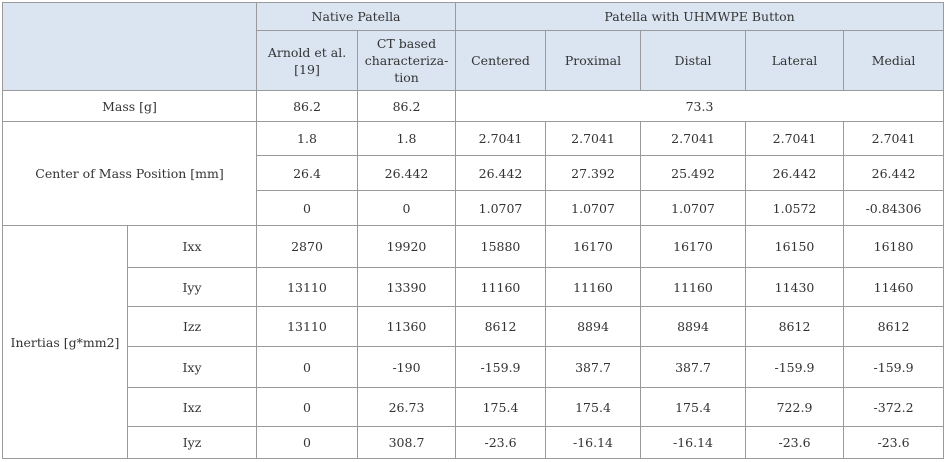  Describe the element at coordinates (795, 407) in the screenshot. I see `value-cell: 722.9` at that location.